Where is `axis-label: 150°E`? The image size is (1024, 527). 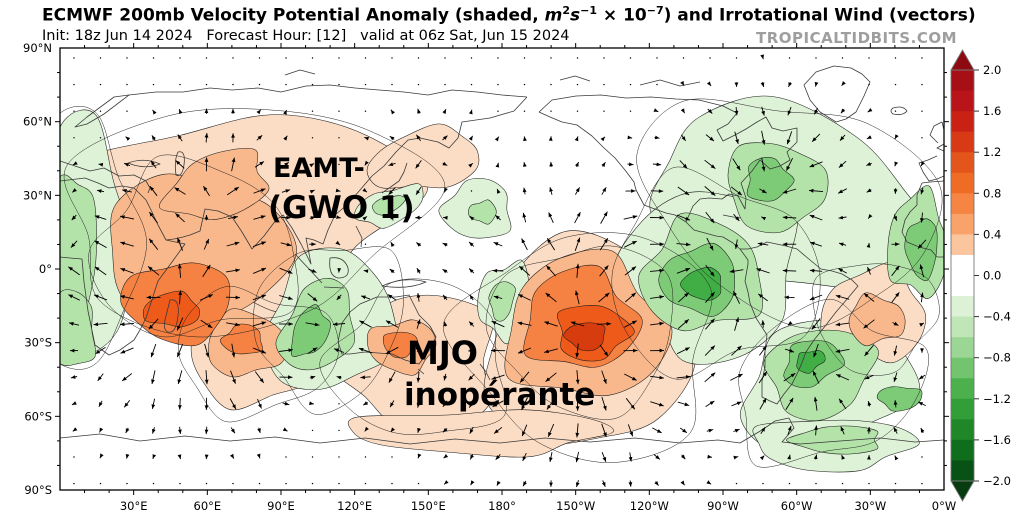
axis-label: 150°E is located at coordinates (428, 506).